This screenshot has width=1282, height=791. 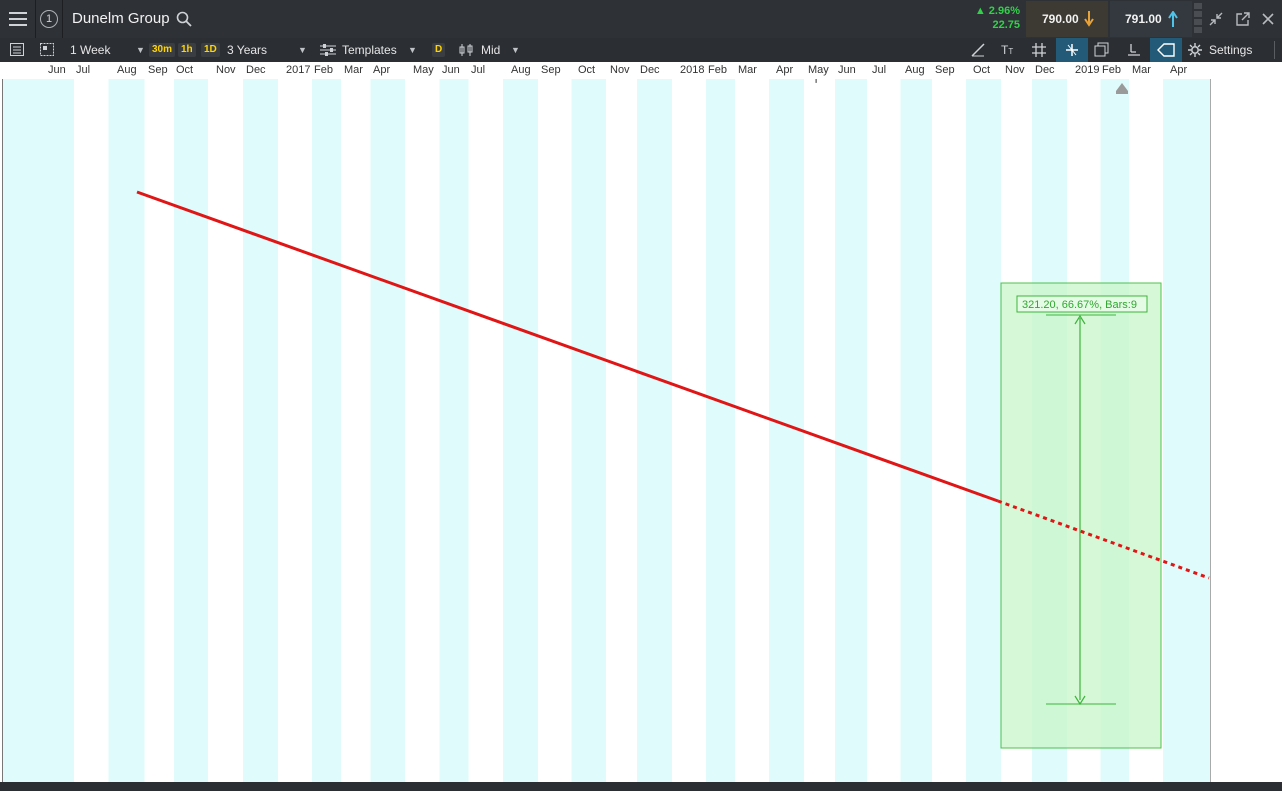 I want to click on price-down-arrow-icon, so click(x=1089, y=21).